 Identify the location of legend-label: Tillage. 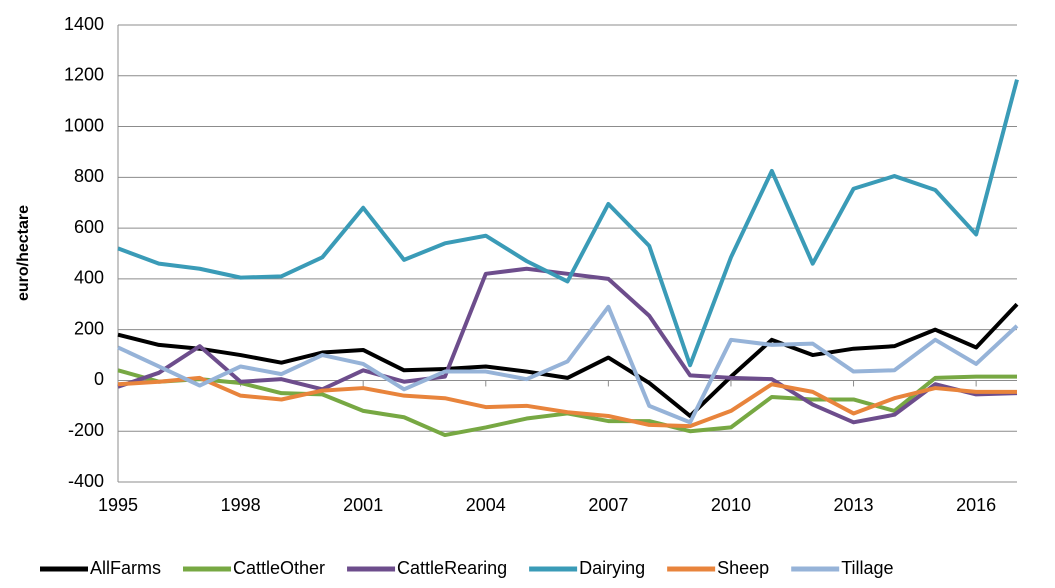
(867, 568).